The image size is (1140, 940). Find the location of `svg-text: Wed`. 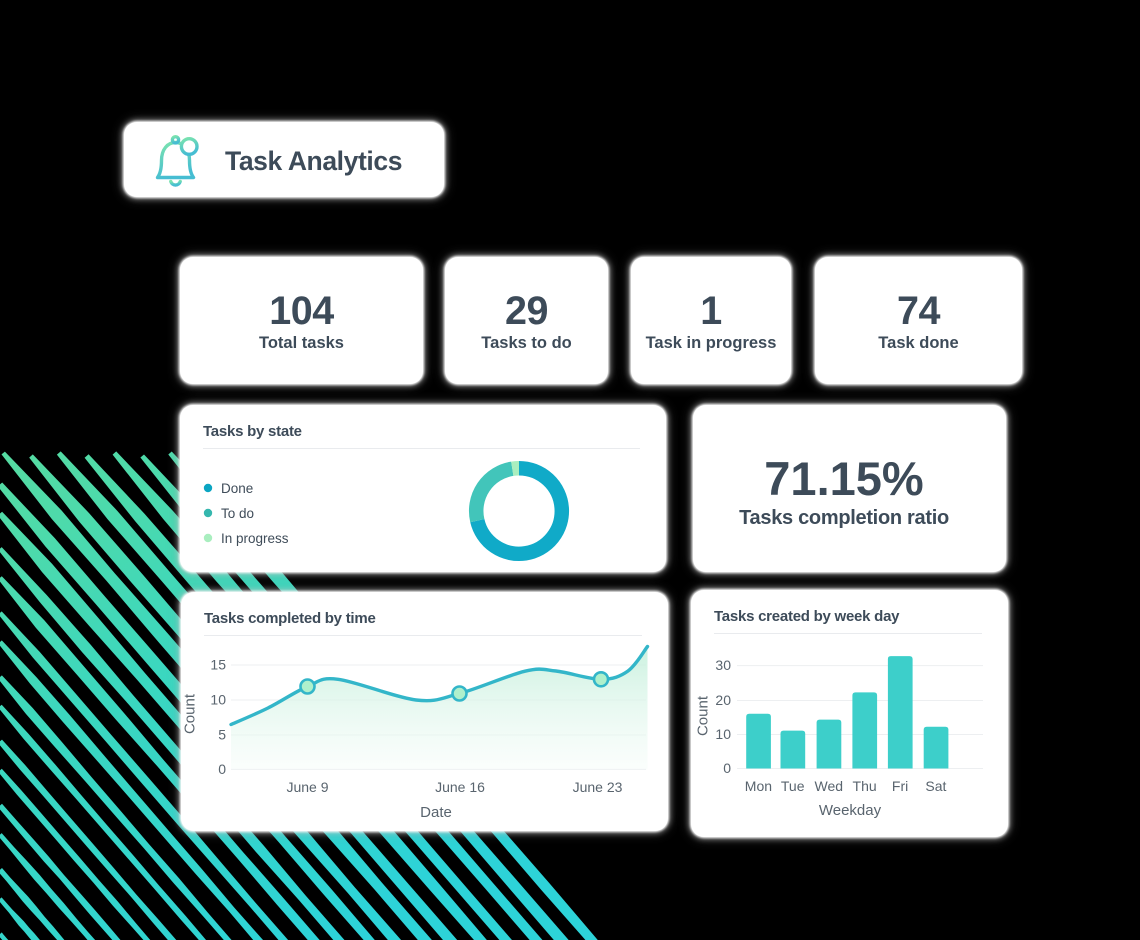

svg-text: Wed is located at coordinates (829, 786).